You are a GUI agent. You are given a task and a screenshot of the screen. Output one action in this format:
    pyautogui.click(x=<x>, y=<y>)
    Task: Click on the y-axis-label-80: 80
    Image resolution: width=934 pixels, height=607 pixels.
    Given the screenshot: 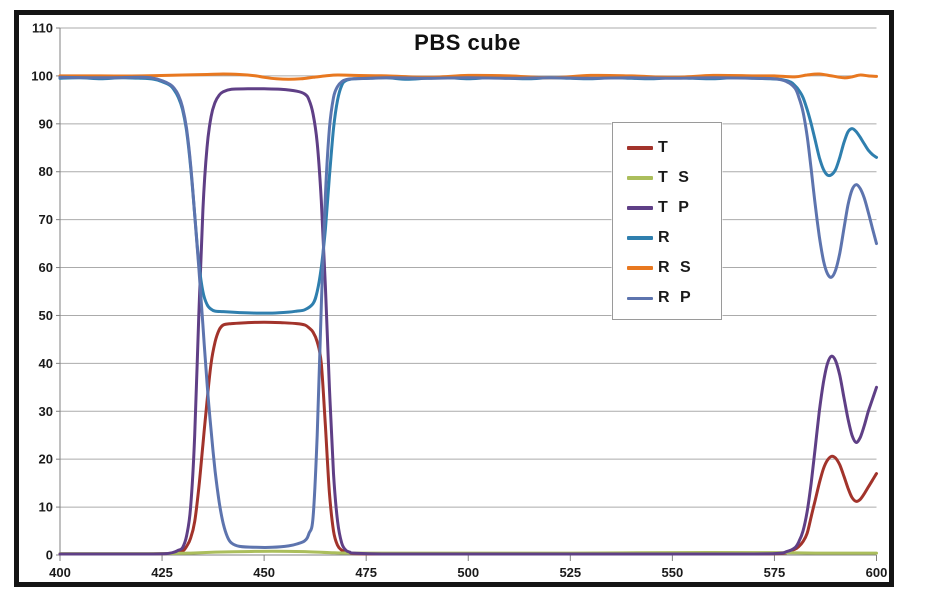 What is the action you would take?
    pyautogui.click(x=46, y=171)
    